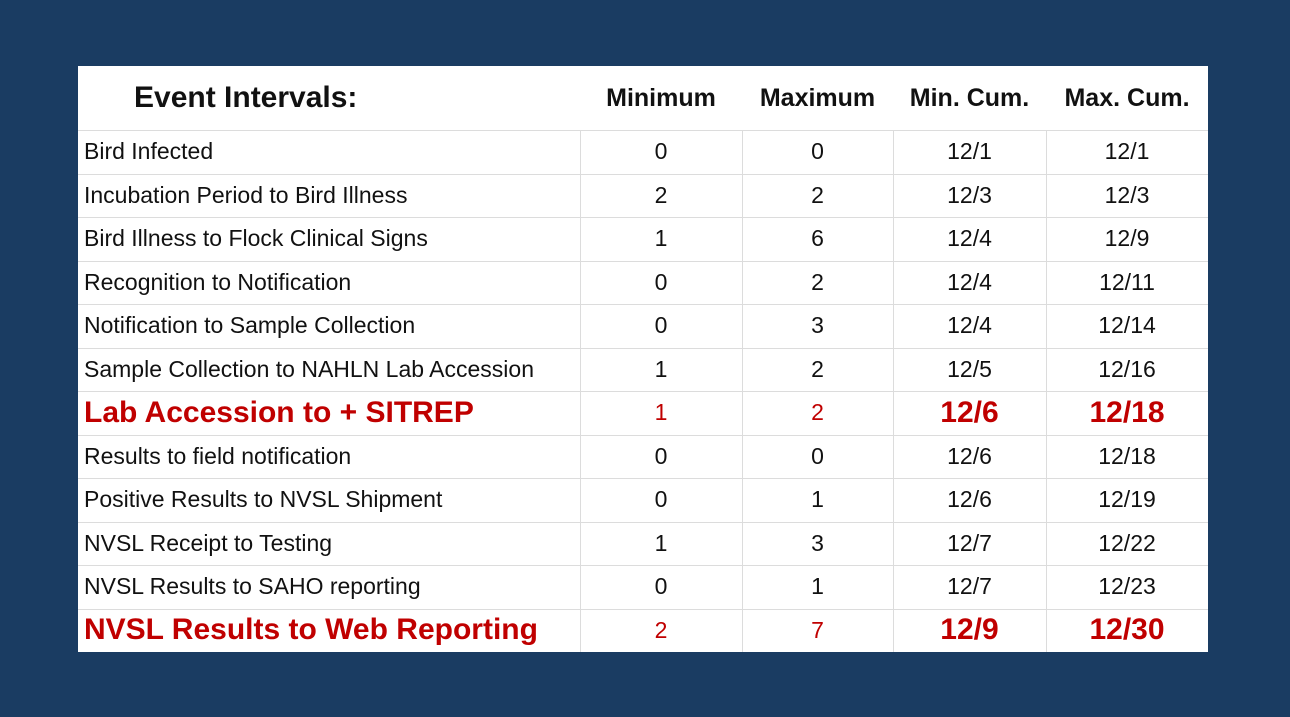 Image resolution: width=1290 pixels, height=717 pixels. I want to click on cell-value: 12/14, so click(1127, 325).